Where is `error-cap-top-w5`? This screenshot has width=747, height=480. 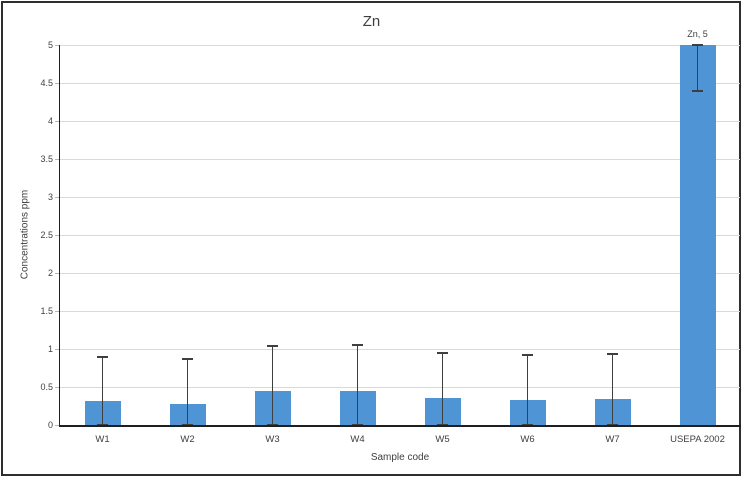 error-cap-top-w5 is located at coordinates (442, 352).